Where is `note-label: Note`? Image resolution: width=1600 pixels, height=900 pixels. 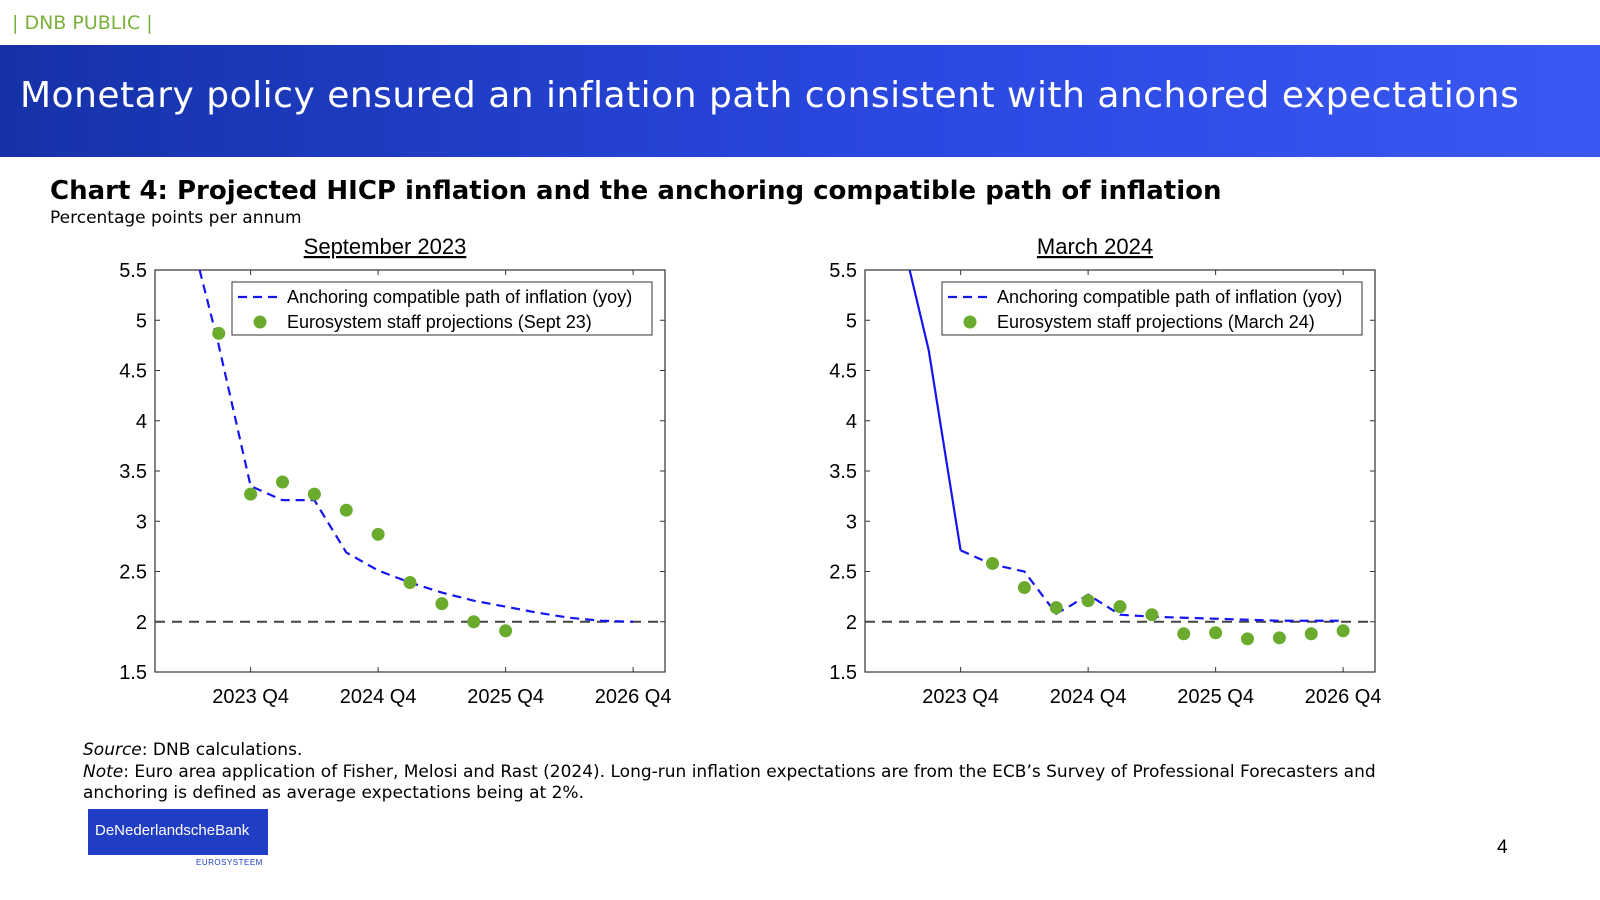 note-label: Note is located at coordinates (103, 771).